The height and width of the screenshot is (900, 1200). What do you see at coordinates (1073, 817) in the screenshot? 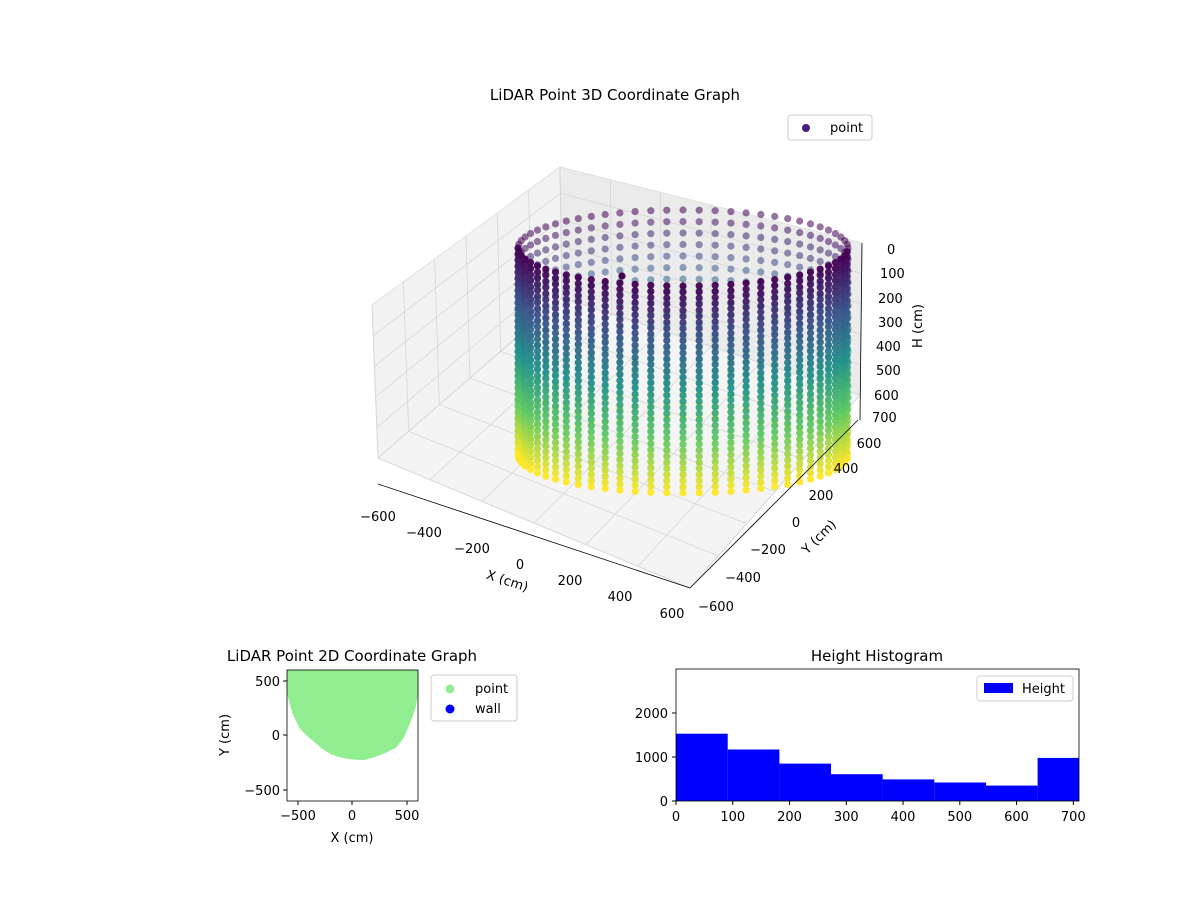
I see `x-tick-label: 700` at bounding box center [1073, 817].